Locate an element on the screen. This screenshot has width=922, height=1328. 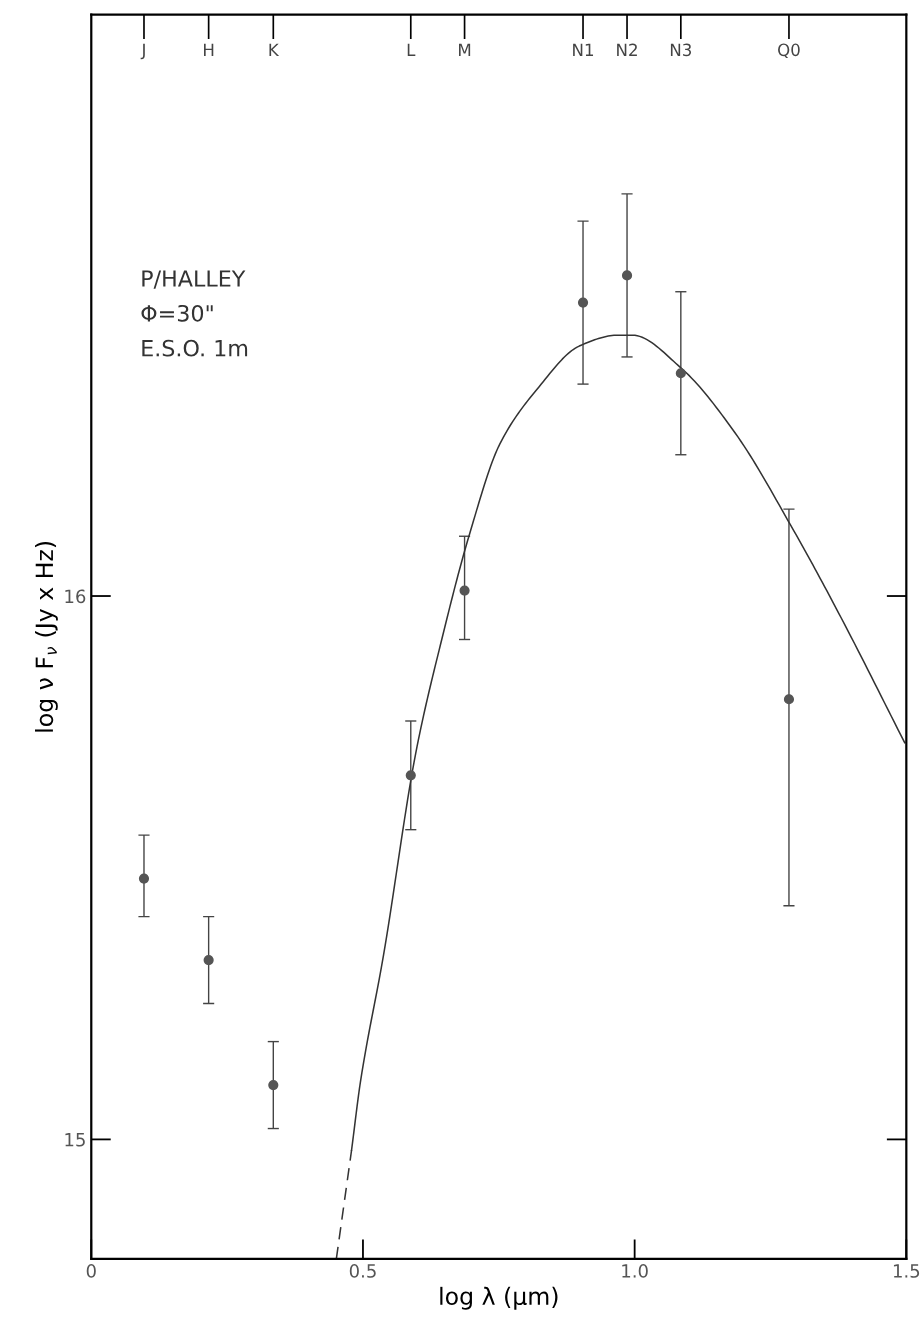
y-tick-label: 16 is located at coordinates (75, 596).